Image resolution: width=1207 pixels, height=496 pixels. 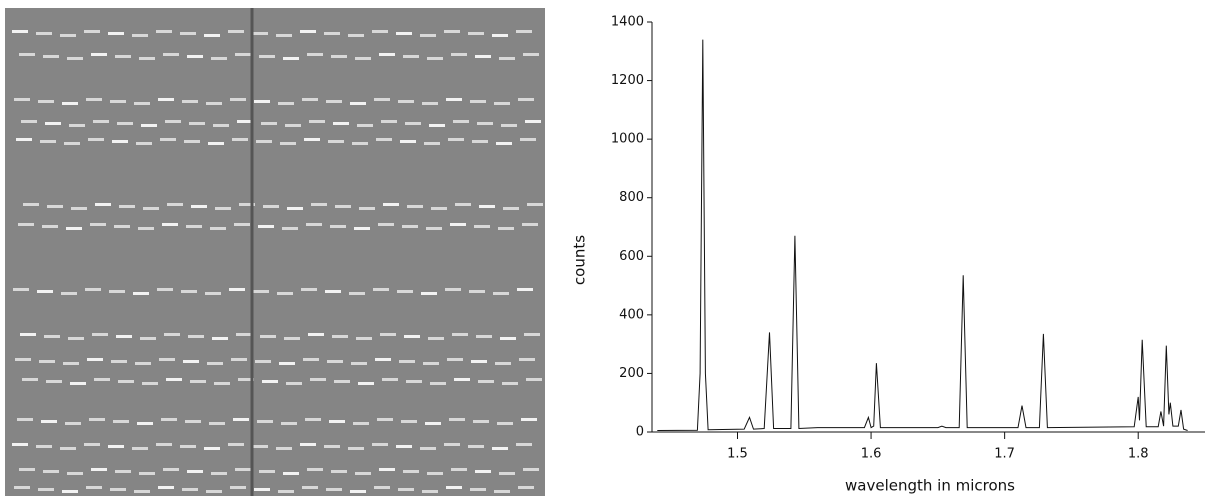 I want to click on y-tick-label: 1400, so click(x=627, y=22).